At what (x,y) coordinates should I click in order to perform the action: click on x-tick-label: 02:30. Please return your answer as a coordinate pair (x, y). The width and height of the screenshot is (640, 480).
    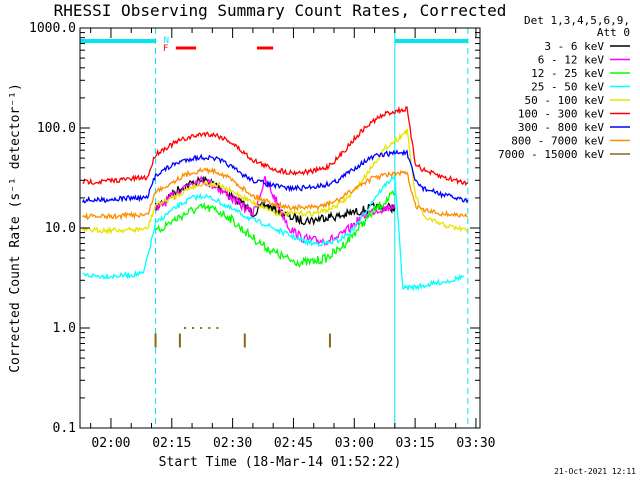
    Looking at the image, I should click on (232, 443).